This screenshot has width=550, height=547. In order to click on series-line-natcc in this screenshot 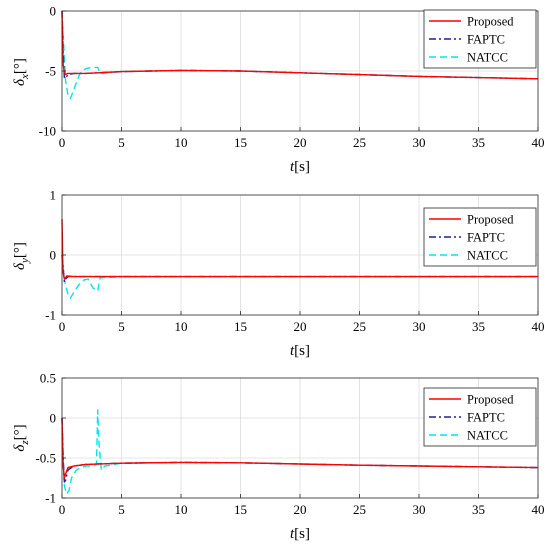, I will do `click(300, 452)`.